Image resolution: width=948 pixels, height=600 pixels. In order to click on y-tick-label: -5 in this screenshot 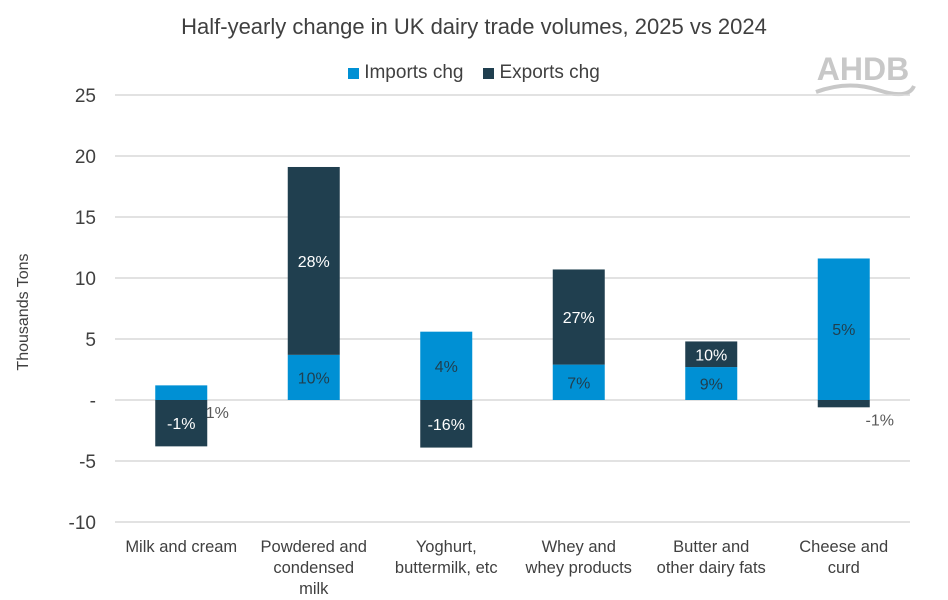, I will do `click(87, 462)`.